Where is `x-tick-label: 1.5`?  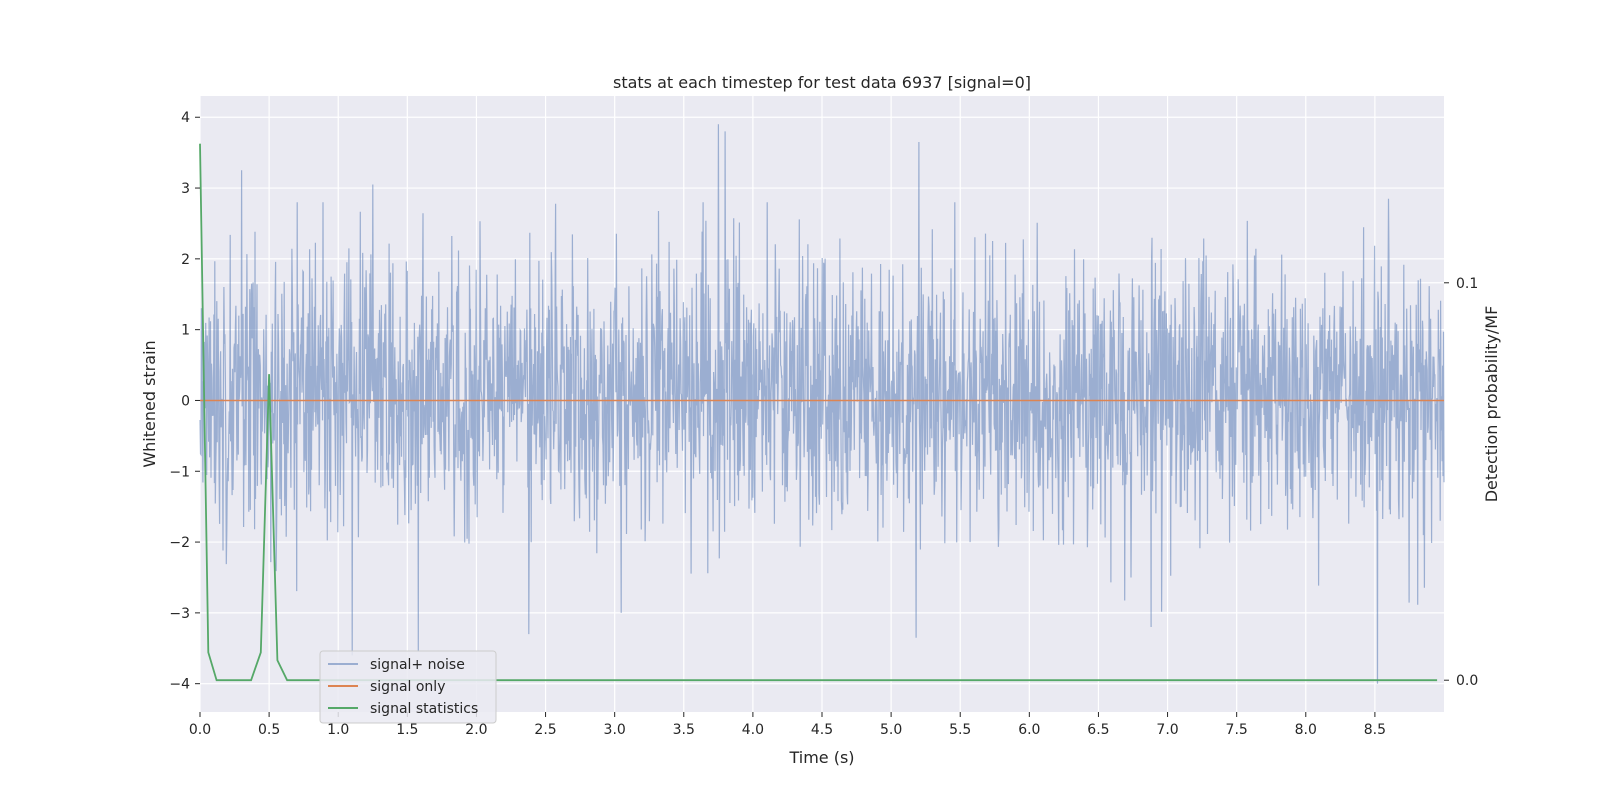
x-tick-label: 1.5 is located at coordinates (407, 730).